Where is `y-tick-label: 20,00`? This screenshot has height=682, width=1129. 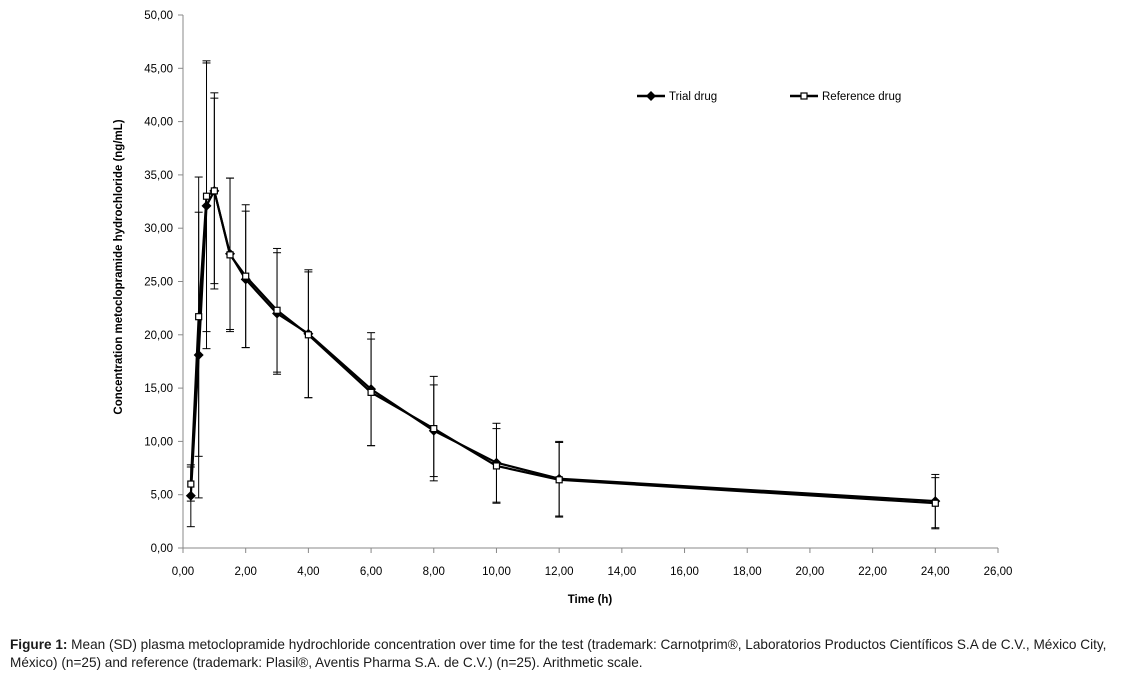
y-tick-label: 20,00 is located at coordinates (158, 336).